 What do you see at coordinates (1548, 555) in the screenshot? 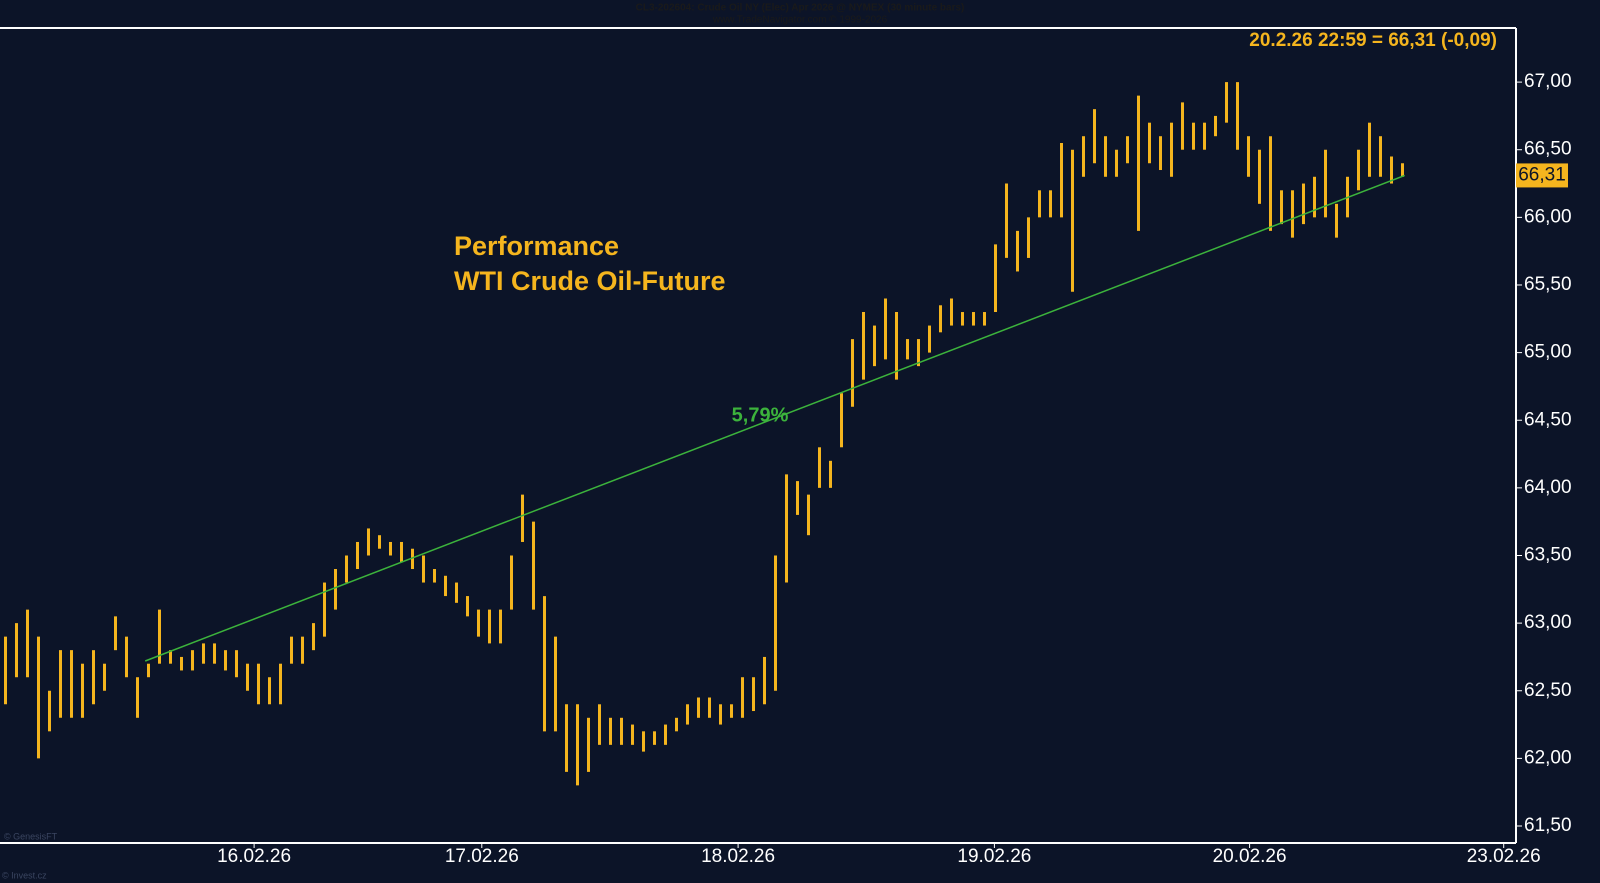
I see `y-tick-label: 63,50` at bounding box center [1548, 555].